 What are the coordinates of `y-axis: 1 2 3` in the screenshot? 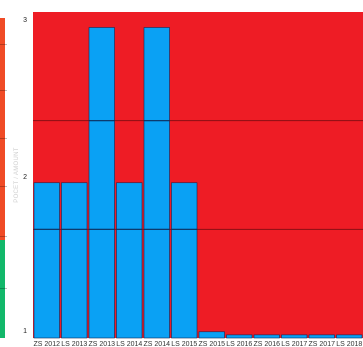 It's located at (25, 176).